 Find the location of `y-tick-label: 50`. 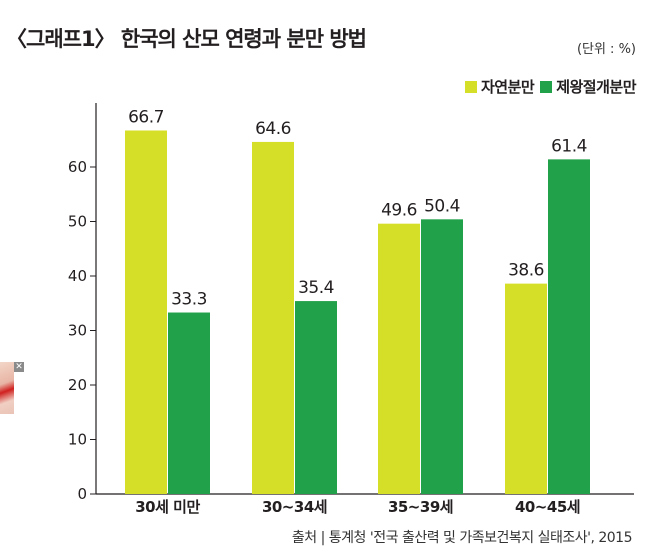

y-tick-label: 50 is located at coordinates (77, 222).